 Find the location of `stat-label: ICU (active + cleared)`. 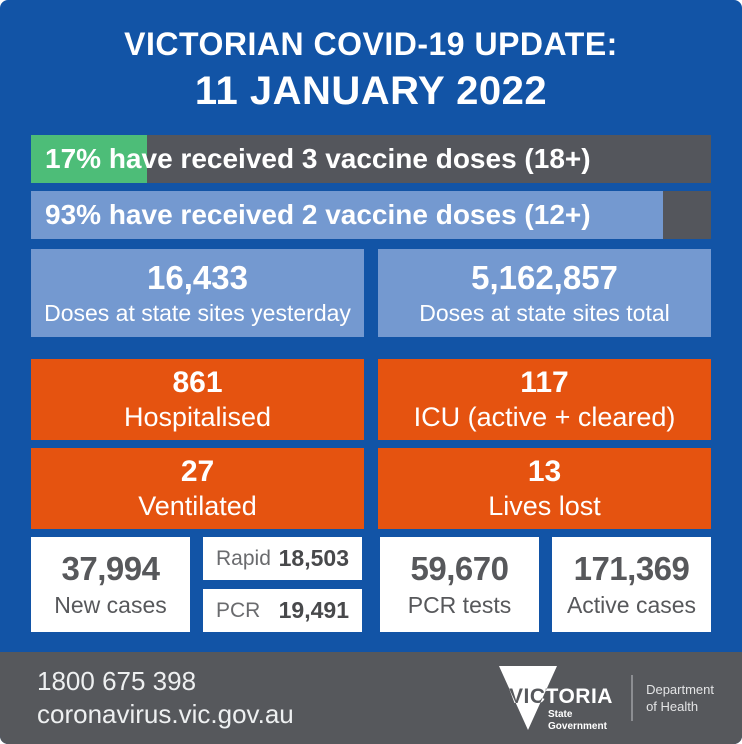

stat-label: ICU (active + cleared) is located at coordinates (544, 417).